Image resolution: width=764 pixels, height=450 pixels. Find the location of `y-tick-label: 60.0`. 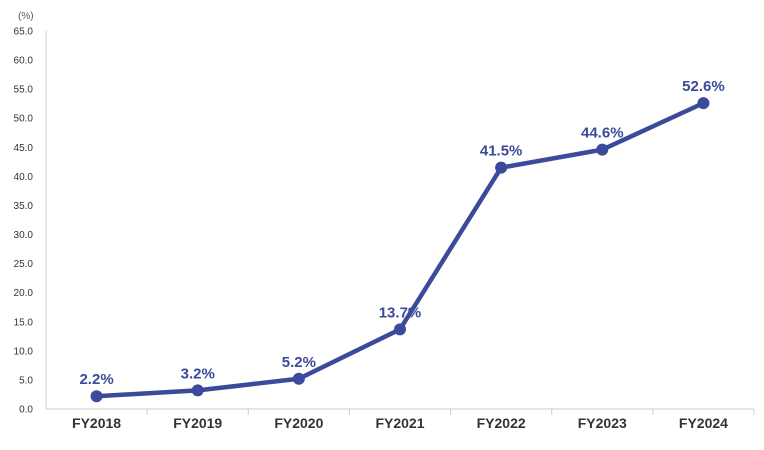

y-tick-label: 60.0 is located at coordinates (24, 61).